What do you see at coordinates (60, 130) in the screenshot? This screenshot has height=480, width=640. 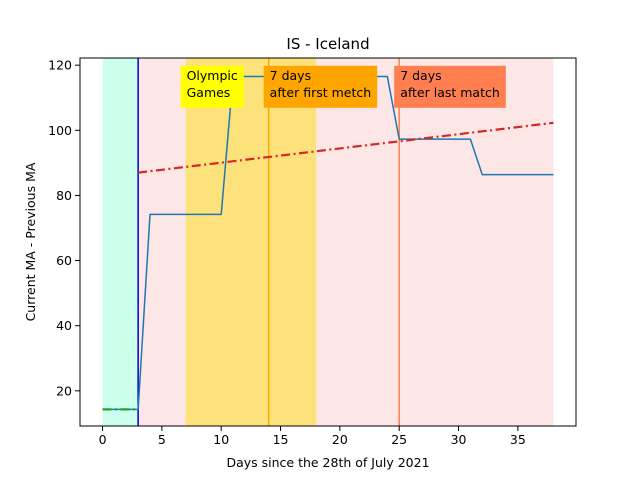 I see `y-tick-label: 100` at bounding box center [60, 130].